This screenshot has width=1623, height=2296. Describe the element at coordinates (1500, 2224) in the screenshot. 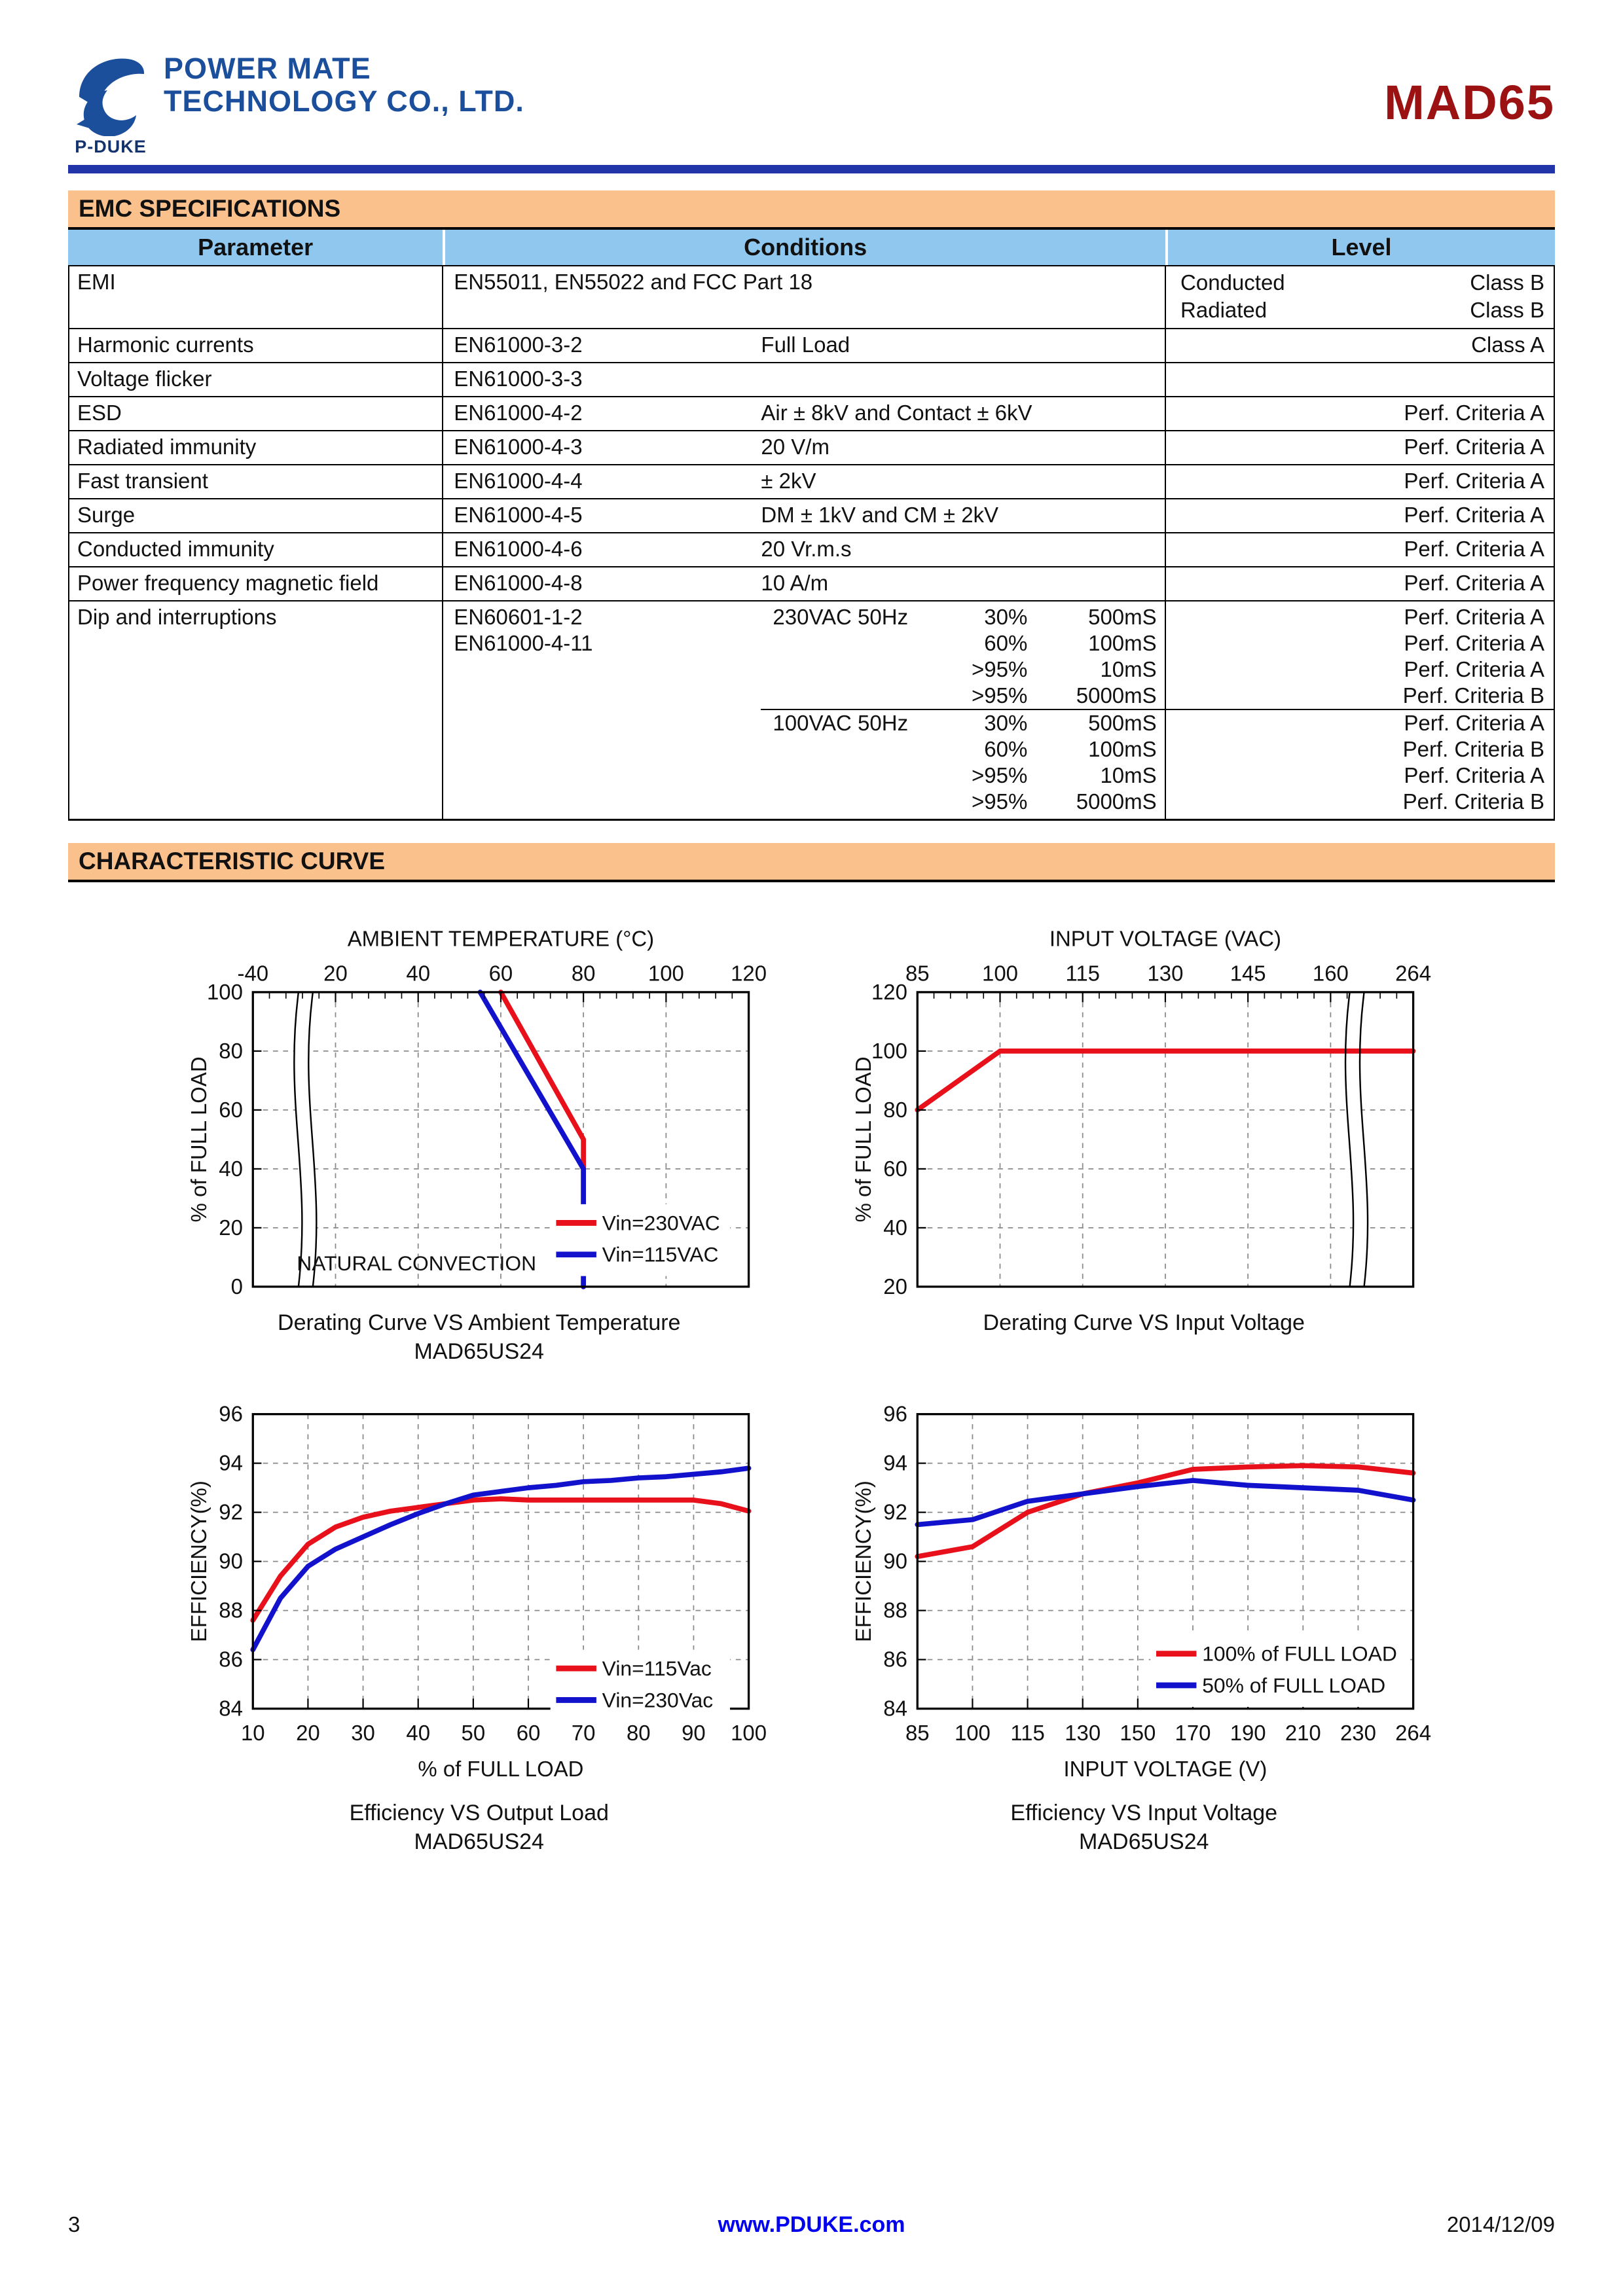

I see `revision-date: 2014/12/09` at that location.